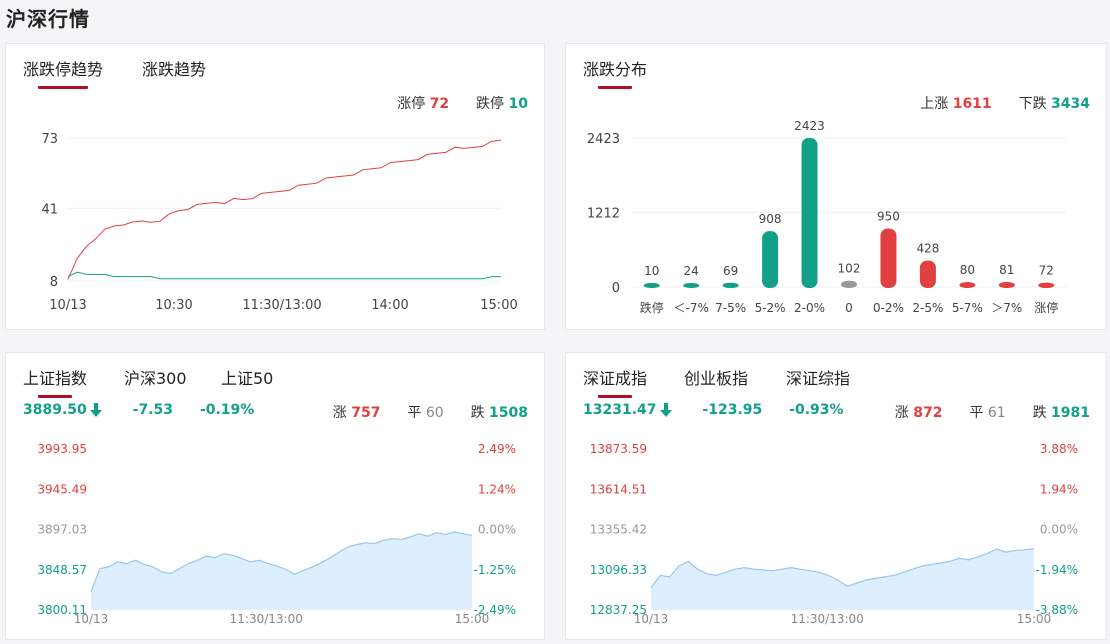  I want to click on limit-up-label: 涨停, so click(411, 104).